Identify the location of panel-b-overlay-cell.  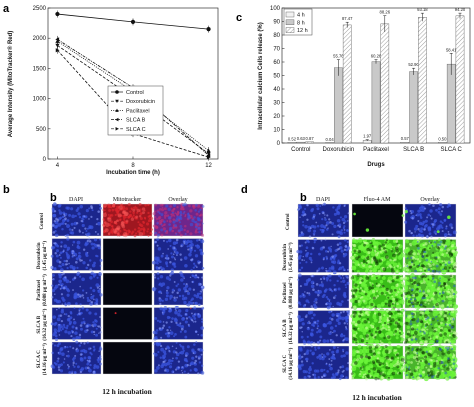
(178, 219).